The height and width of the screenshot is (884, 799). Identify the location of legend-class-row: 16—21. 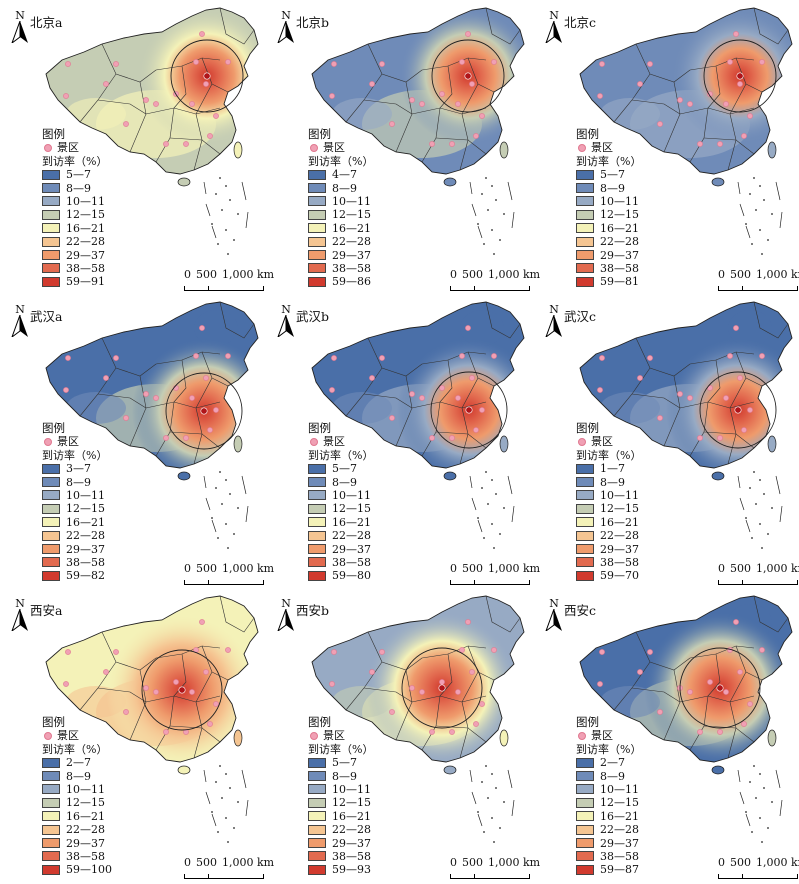
(74, 522).